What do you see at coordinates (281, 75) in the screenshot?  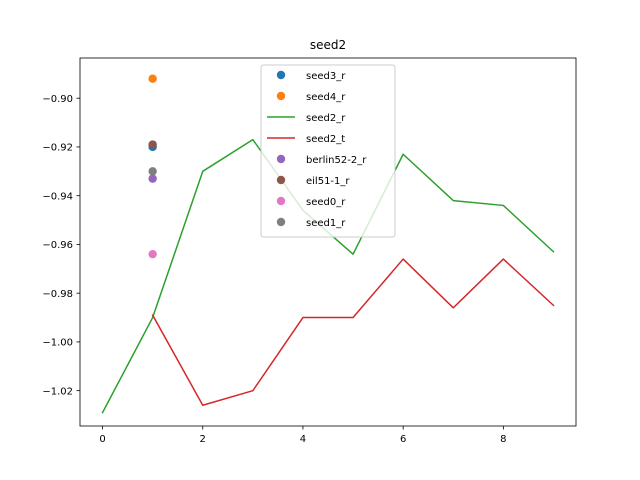 I see `legend-swatch-seed3-r` at bounding box center [281, 75].